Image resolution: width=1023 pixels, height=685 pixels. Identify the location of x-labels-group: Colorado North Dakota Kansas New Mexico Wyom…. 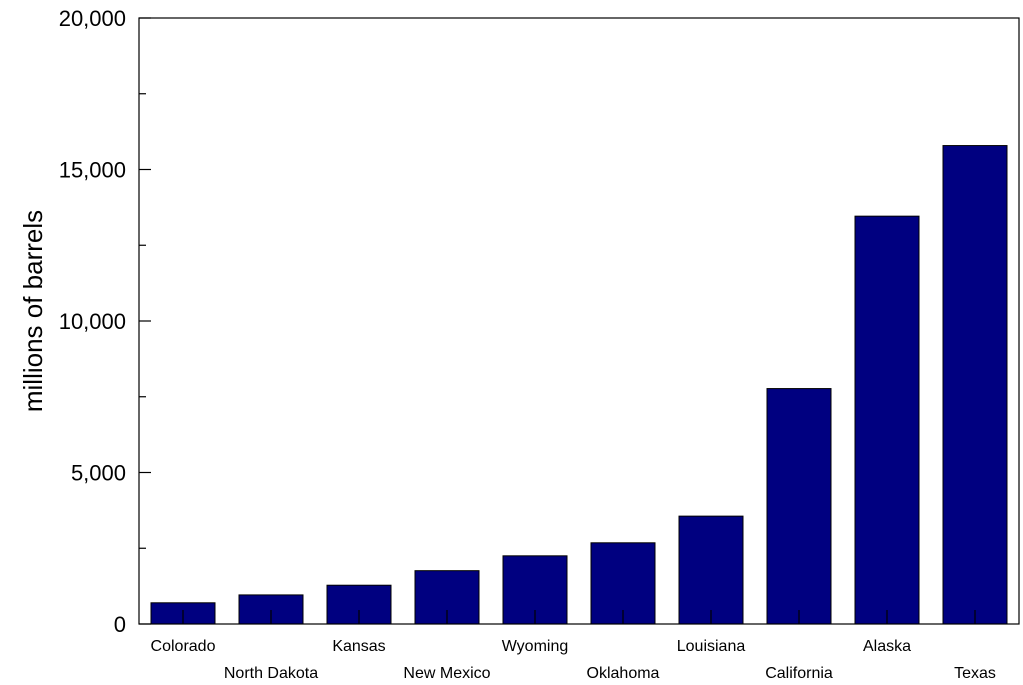
(573, 646).